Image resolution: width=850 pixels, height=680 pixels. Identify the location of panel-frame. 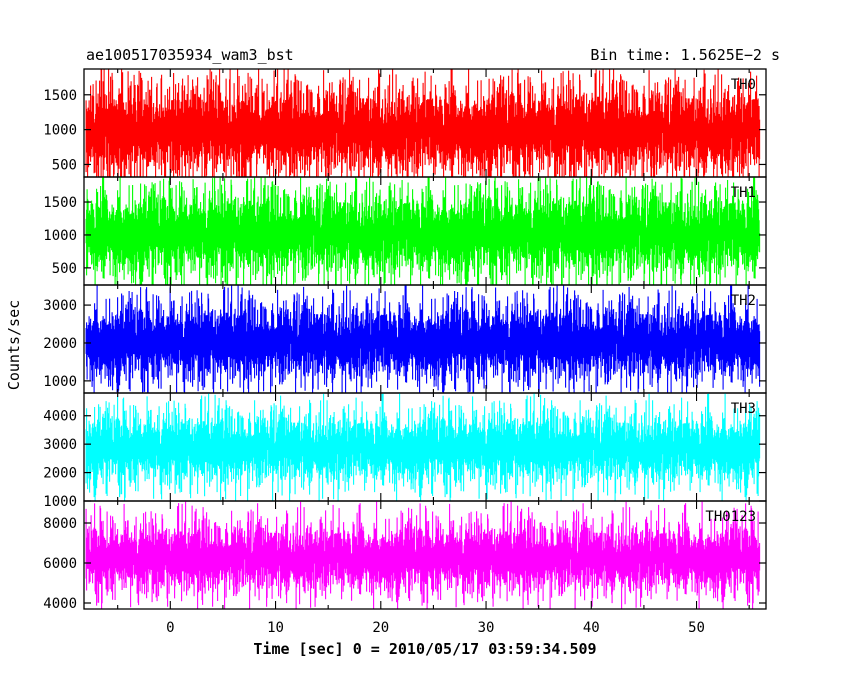
(425, 555).